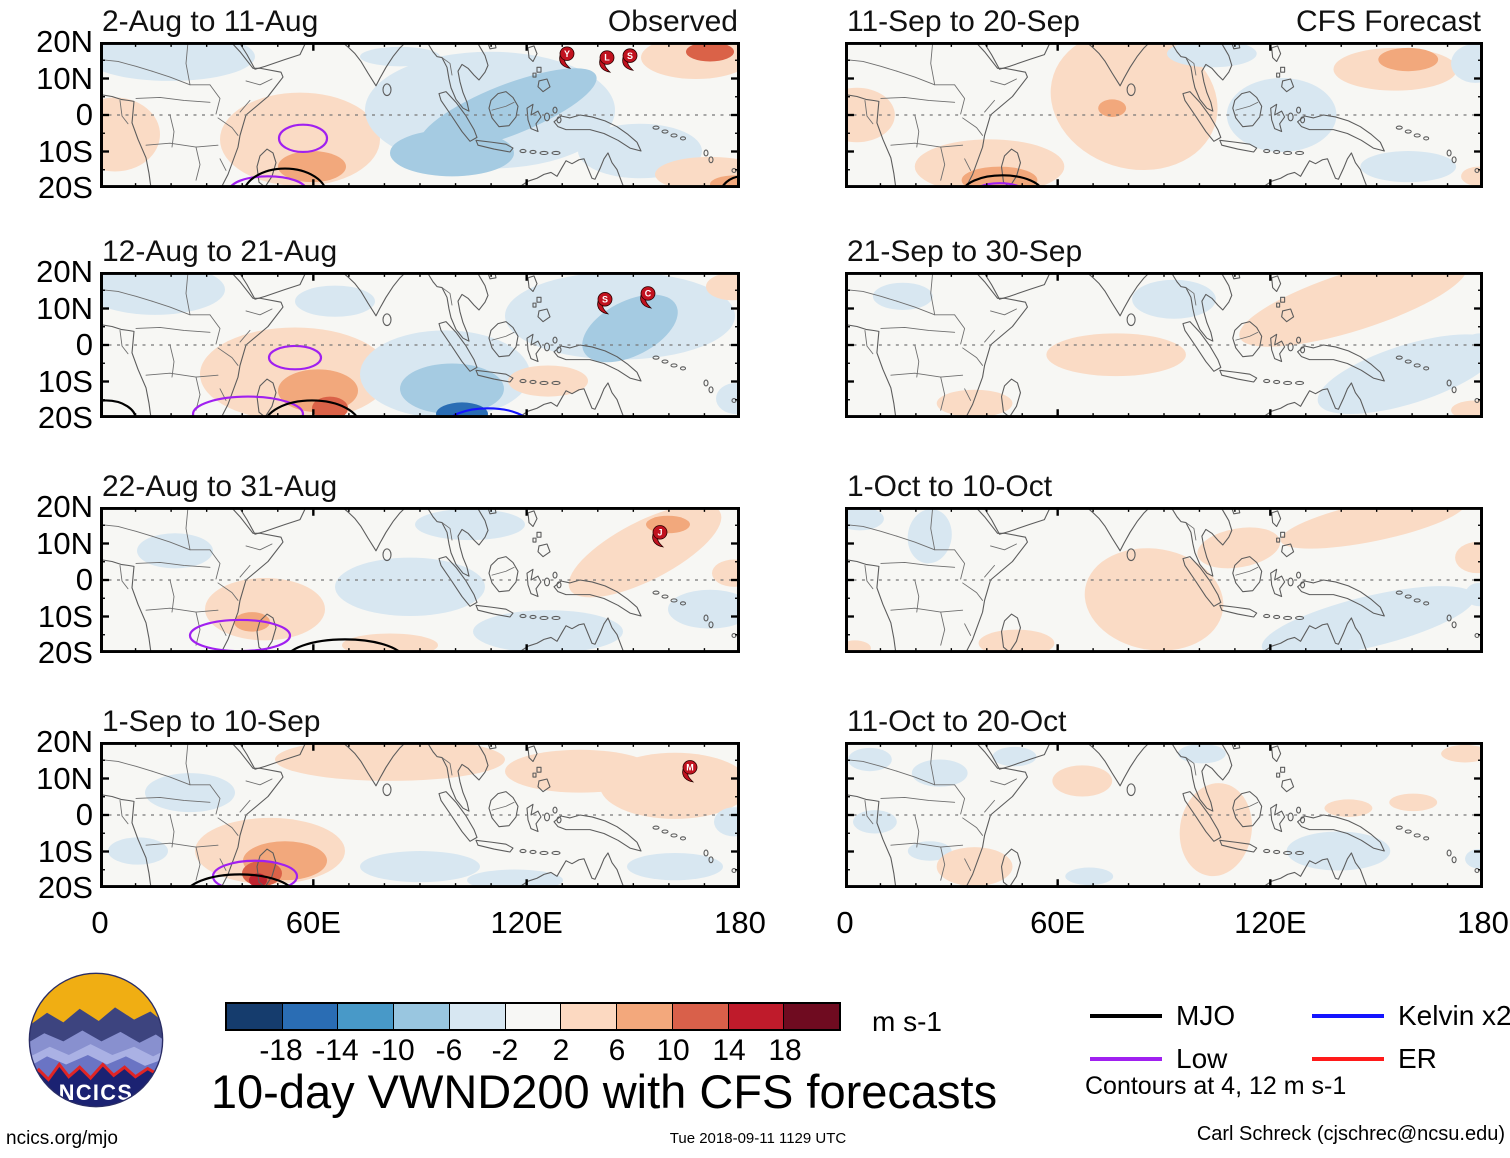  I want to click on svg-text: L, so click(607, 58).